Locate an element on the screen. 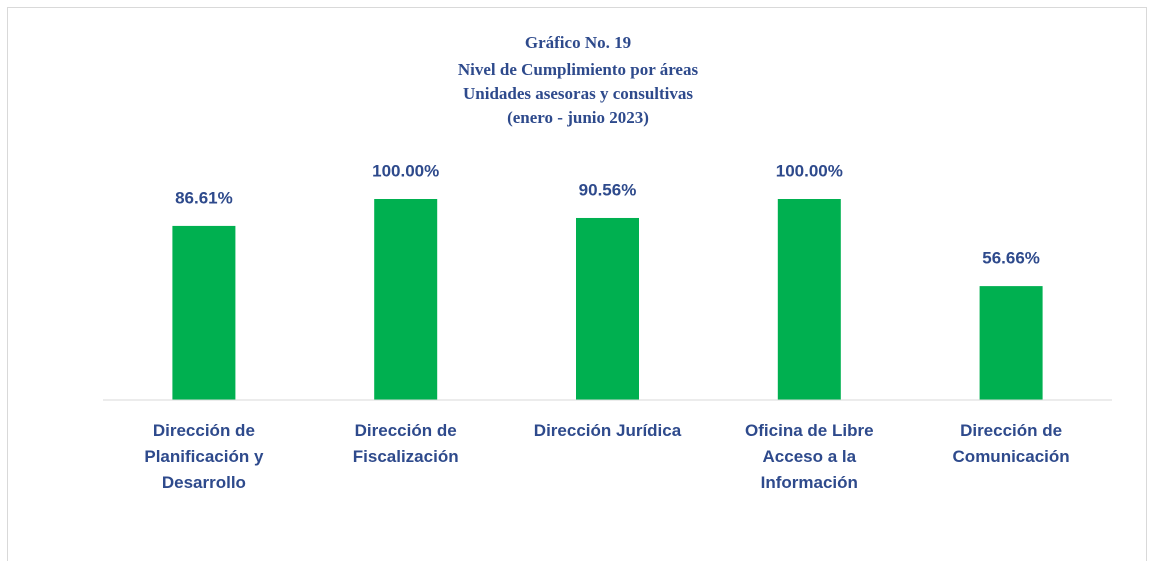 The height and width of the screenshot is (561, 1154). x-tick-label: Dirección de Comunicación is located at coordinates (1011, 443).